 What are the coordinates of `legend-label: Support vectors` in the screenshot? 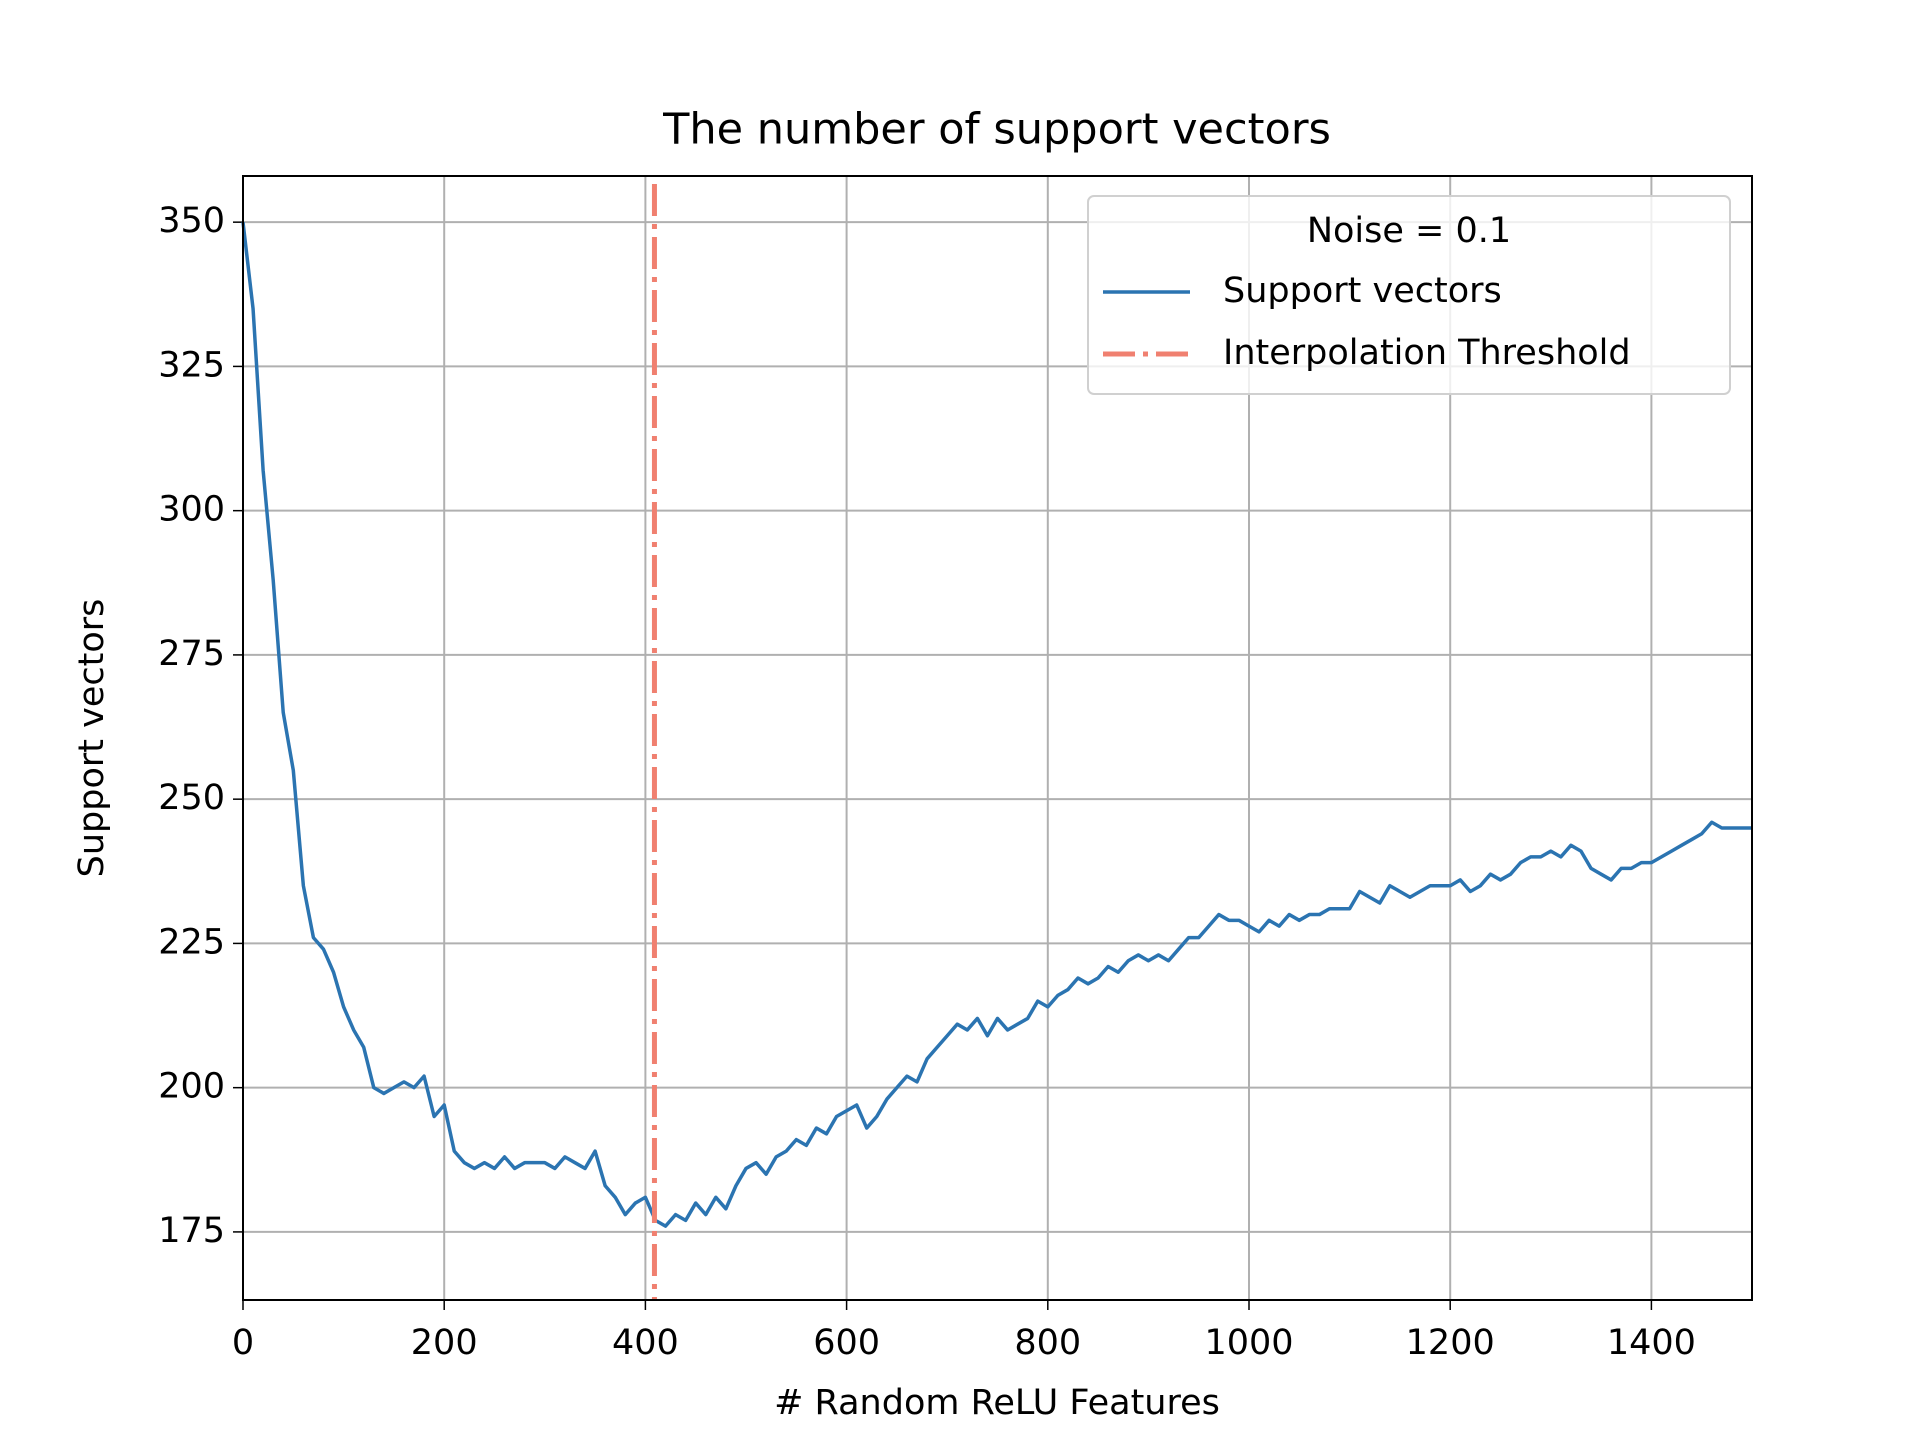 It's located at (1362, 291).